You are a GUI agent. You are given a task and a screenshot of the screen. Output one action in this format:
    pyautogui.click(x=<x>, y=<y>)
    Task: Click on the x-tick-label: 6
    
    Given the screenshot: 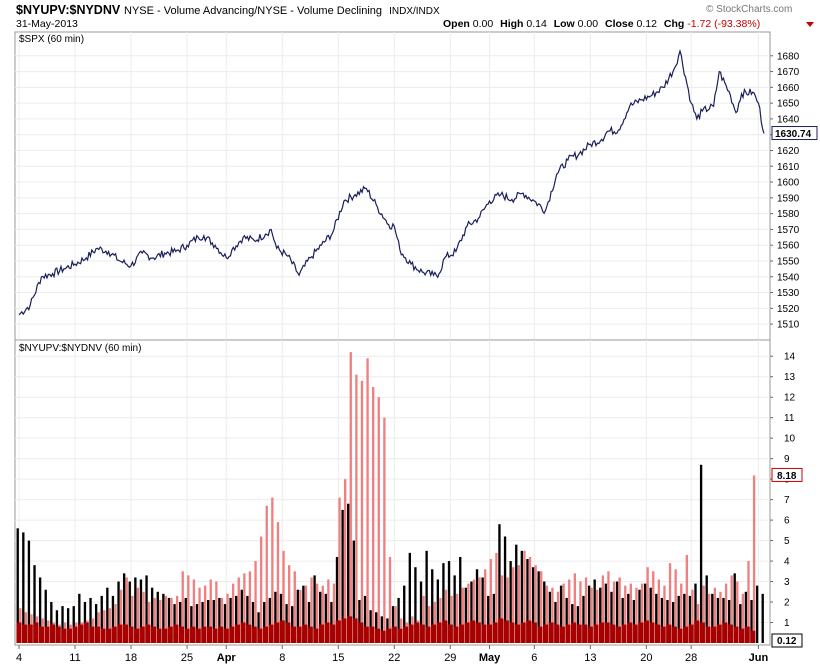 What is the action you would take?
    pyautogui.click(x=534, y=658)
    